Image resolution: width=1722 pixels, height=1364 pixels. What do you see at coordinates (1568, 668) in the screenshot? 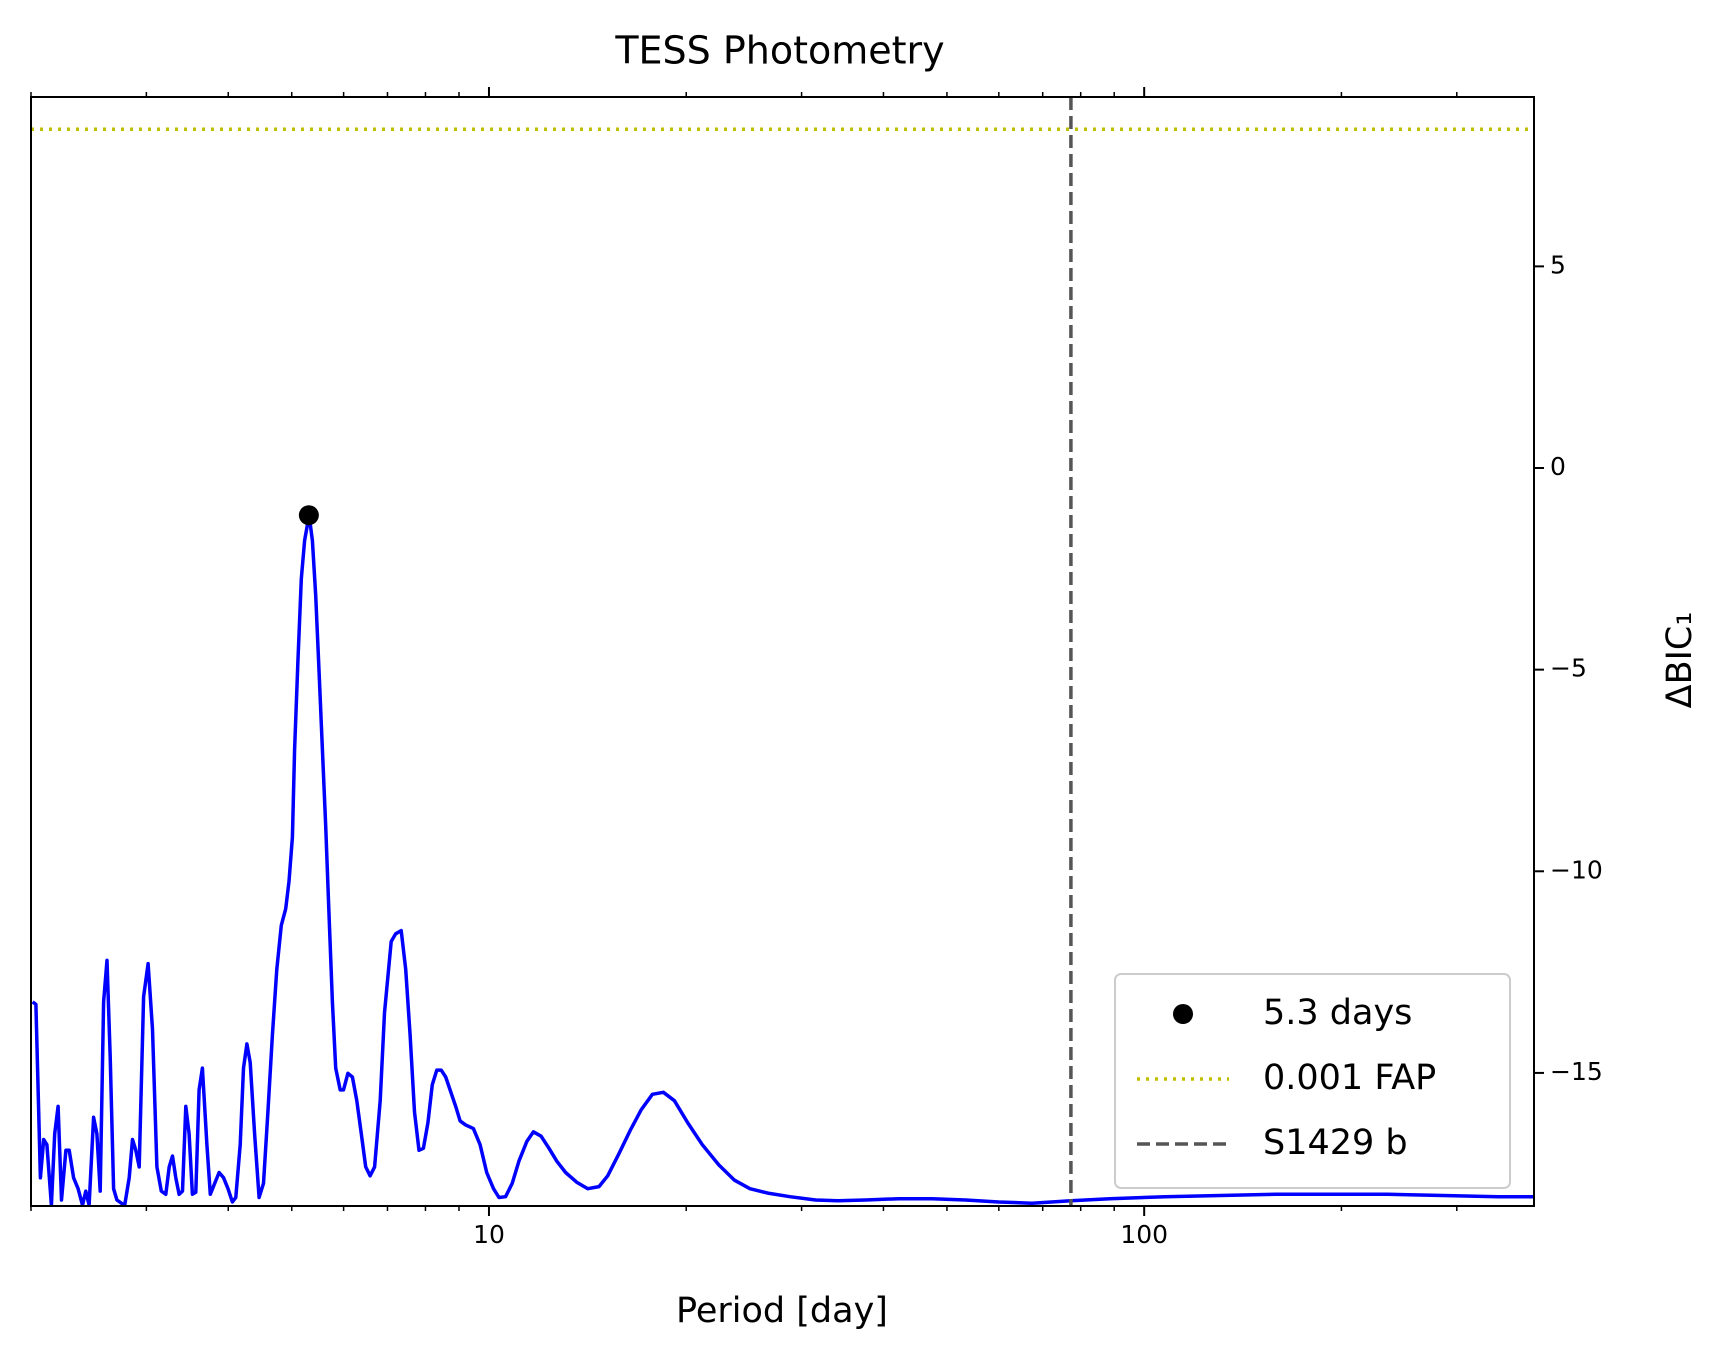
I see `y-tick-label: −5` at bounding box center [1568, 668].